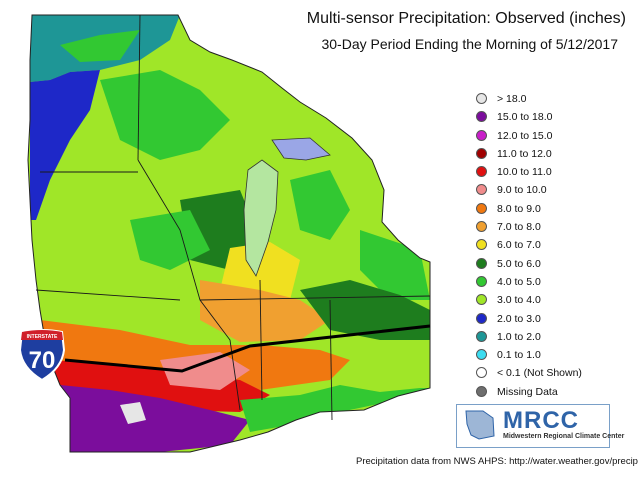 This screenshot has height=480, width=640. I want to click on shield-number: 70, so click(42, 360).